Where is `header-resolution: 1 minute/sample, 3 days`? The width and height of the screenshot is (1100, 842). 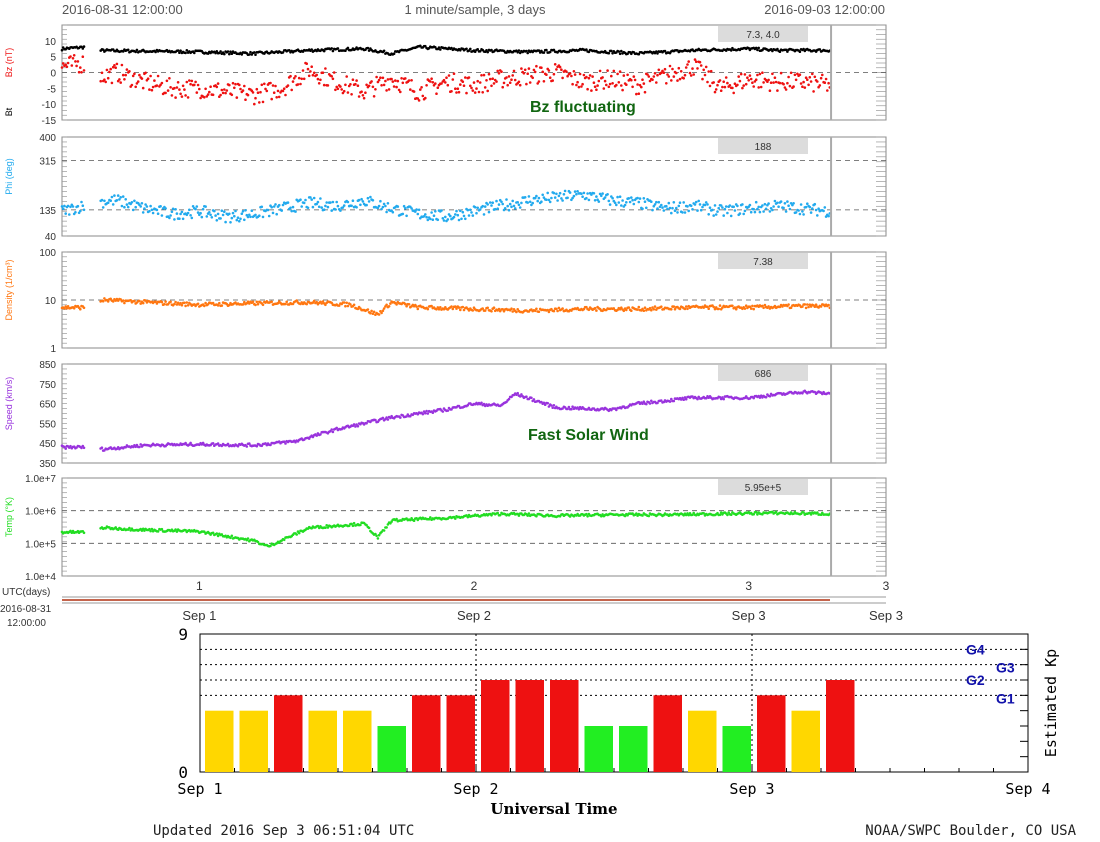 header-resolution: 1 minute/sample, 3 days is located at coordinates (475, 9).